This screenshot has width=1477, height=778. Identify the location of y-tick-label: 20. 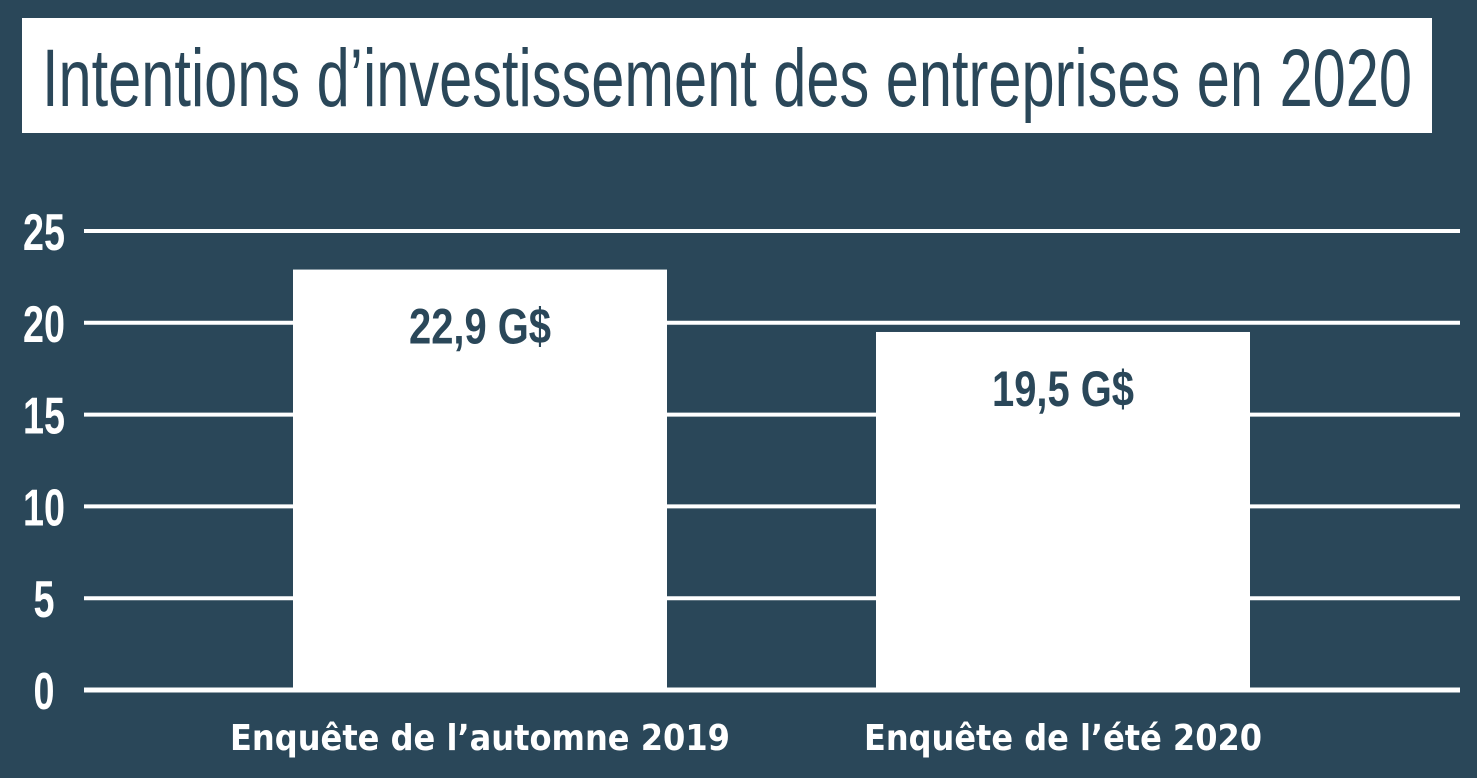
(44, 325).